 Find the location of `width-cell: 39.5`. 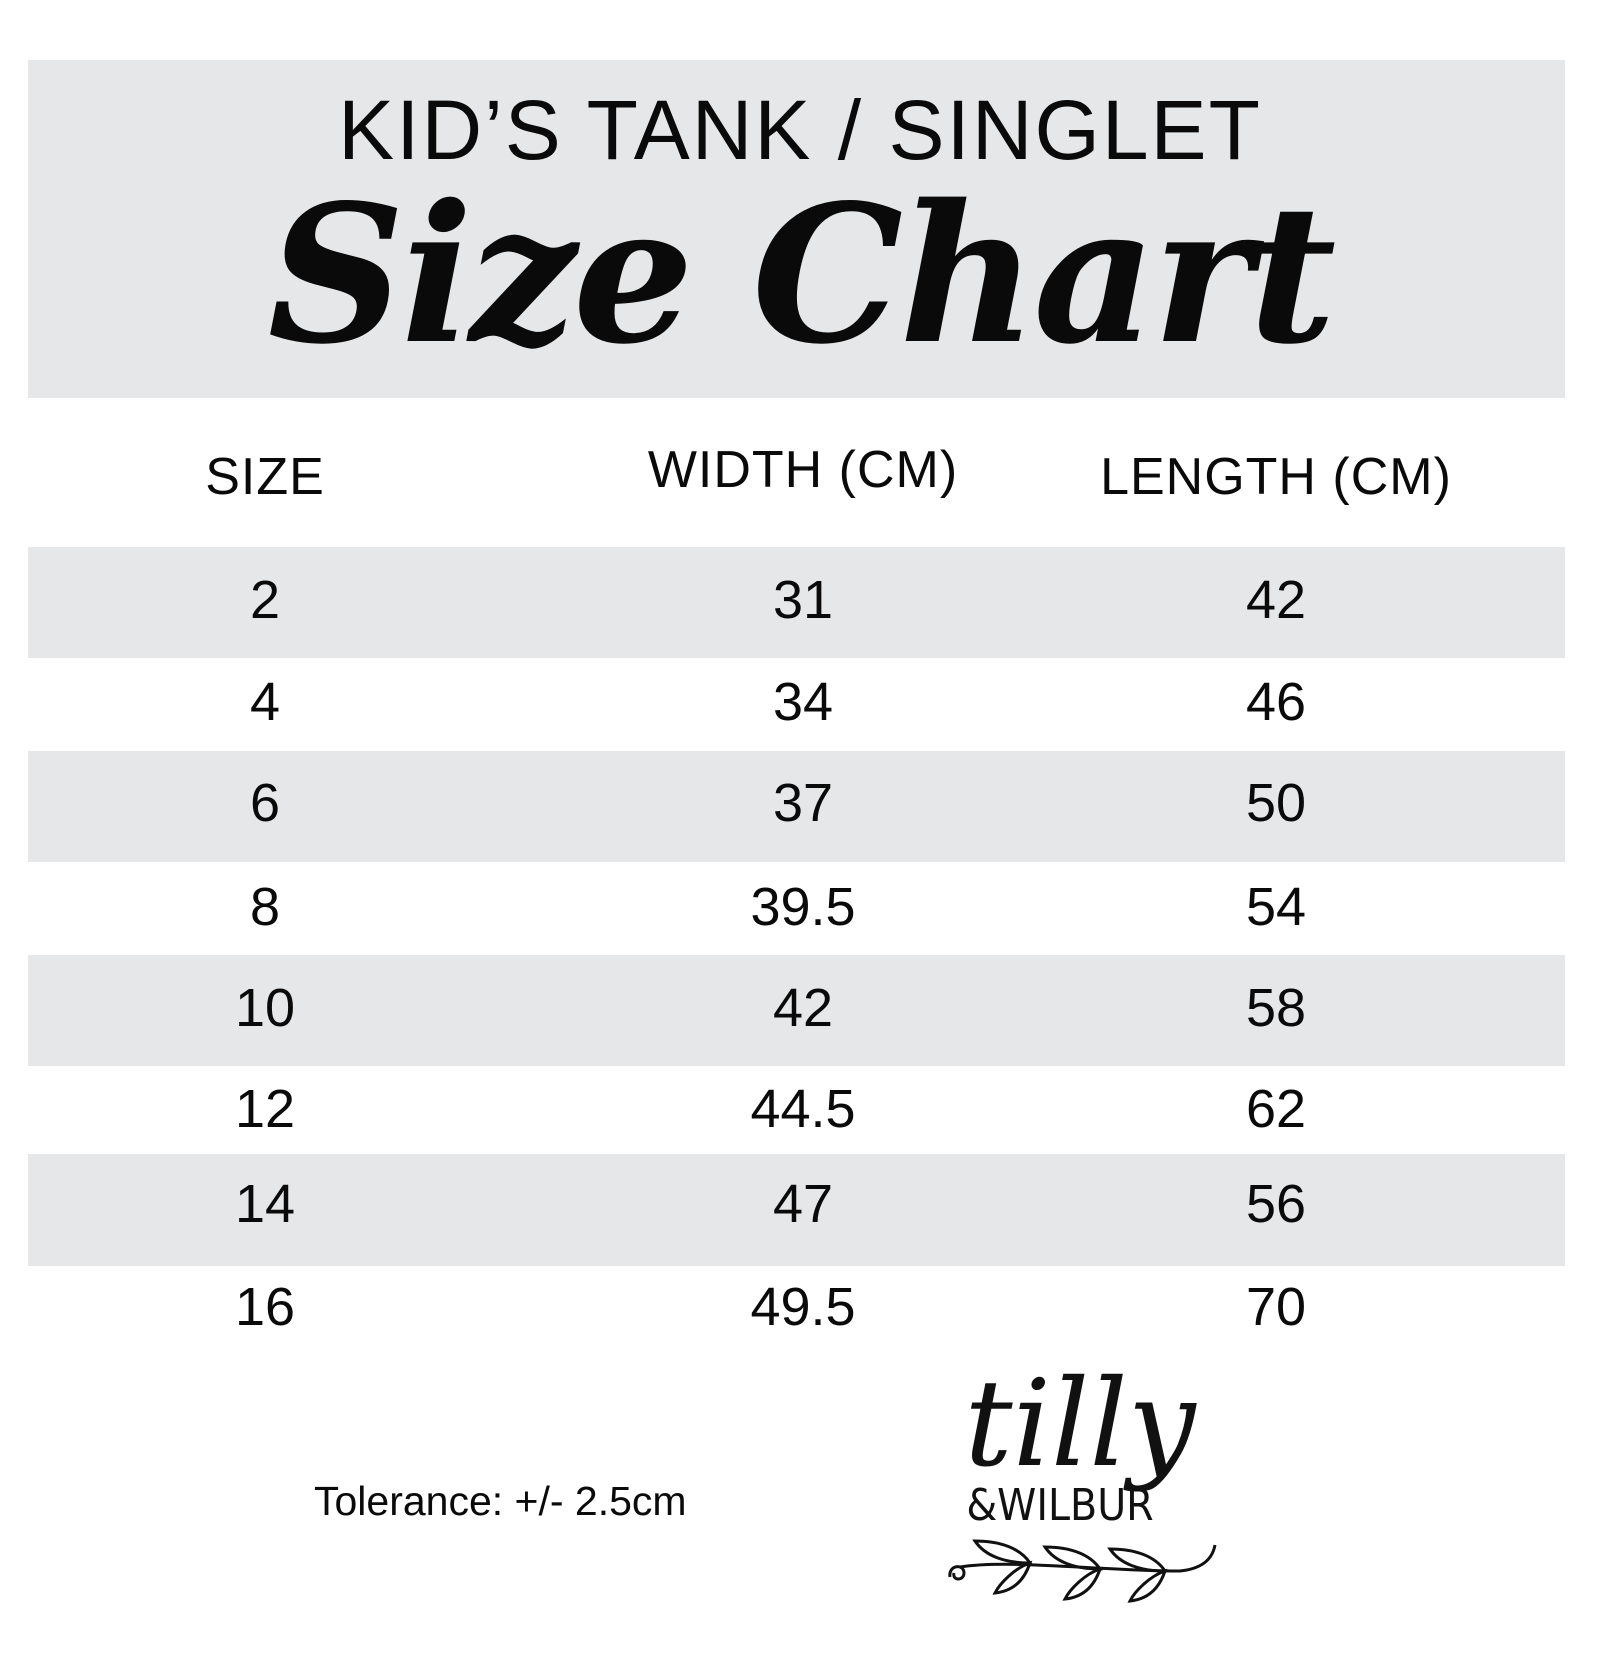

width-cell: 39.5 is located at coordinates (803, 907).